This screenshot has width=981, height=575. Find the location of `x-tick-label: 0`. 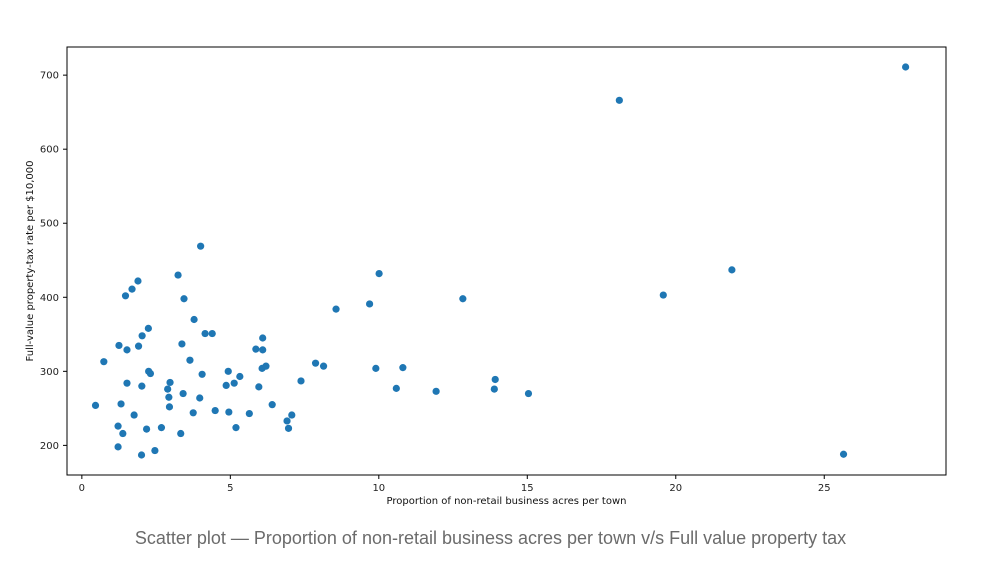

x-tick-label: 0 is located at coordinates (82, 488).